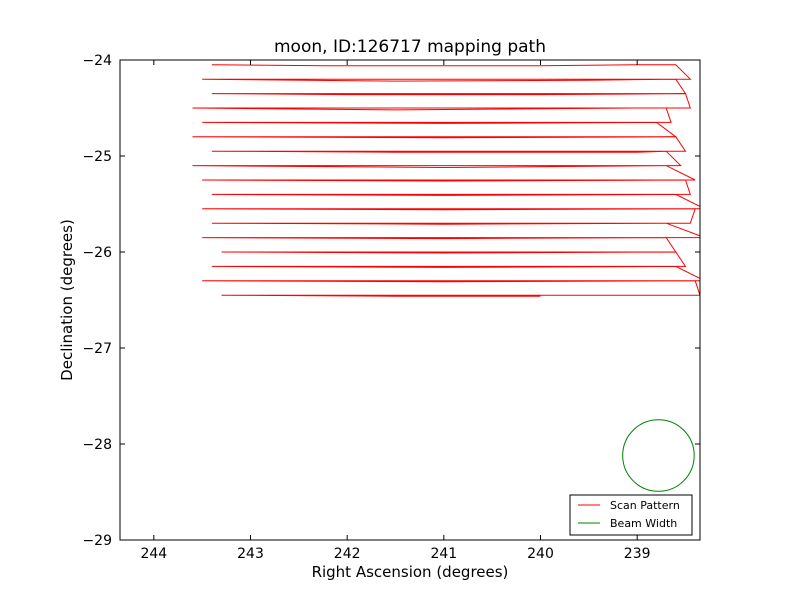 The height and width of the screenshot is (600, 800). I want to click on x-tick-label: 242, so click(347, 554).